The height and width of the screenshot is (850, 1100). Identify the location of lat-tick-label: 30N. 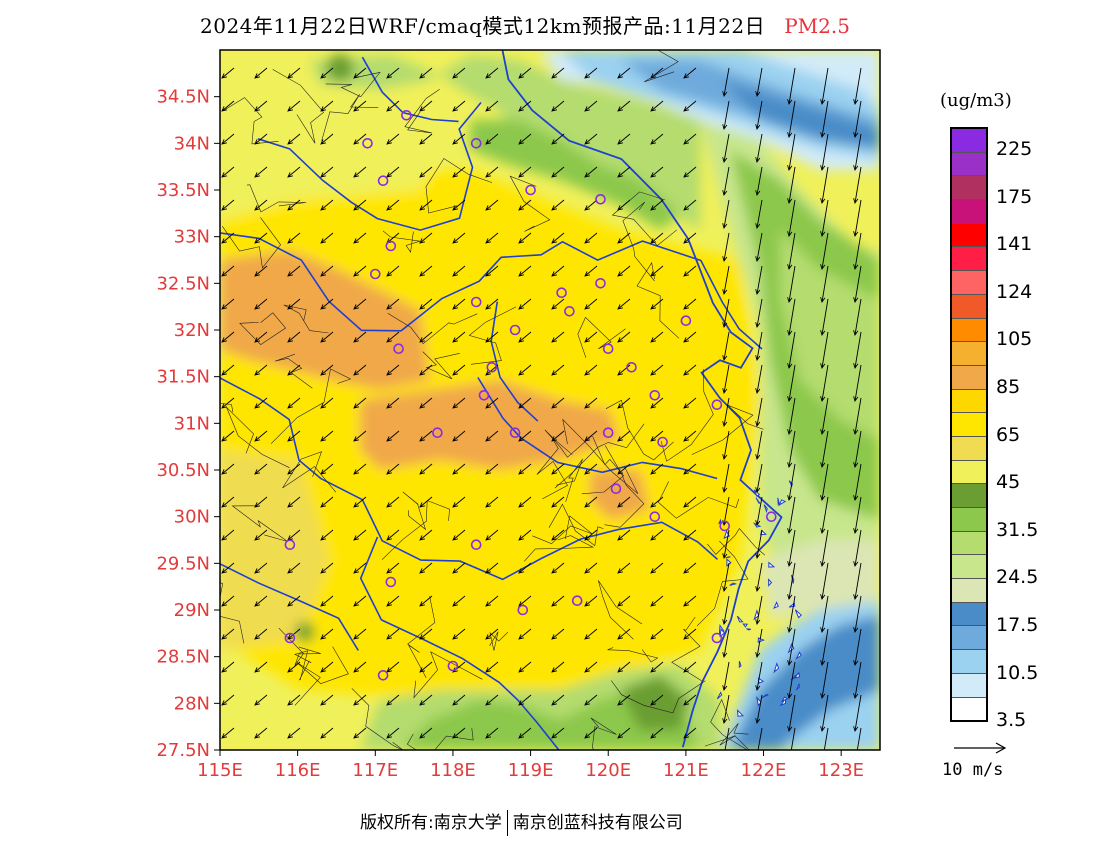
(192, 517).